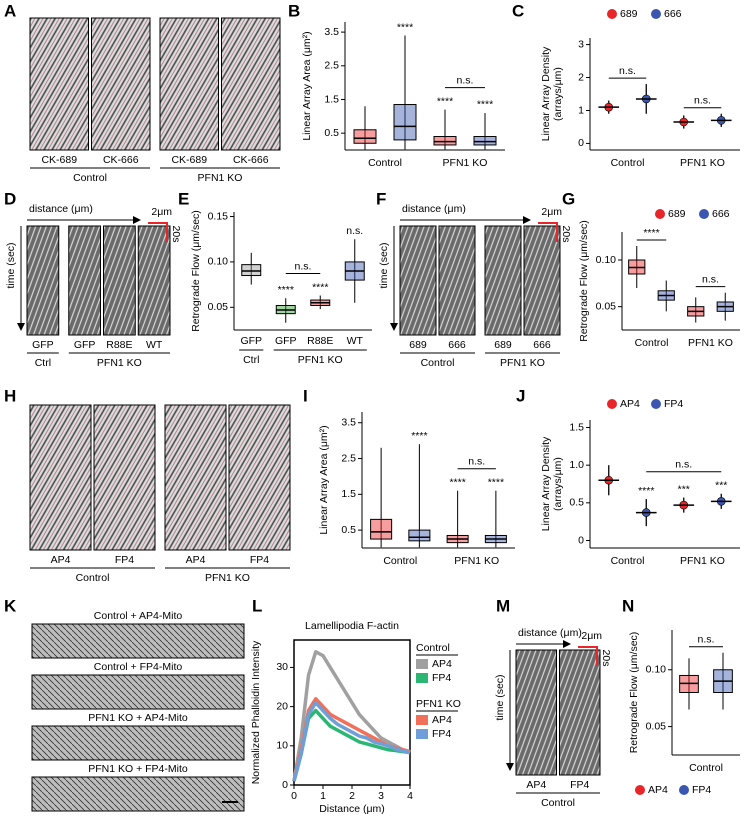  What do you see at coordinates (138, 616) in the screenshot?
I see `image-title: Control + AP4-Mito` at bounding box center [138, 616].